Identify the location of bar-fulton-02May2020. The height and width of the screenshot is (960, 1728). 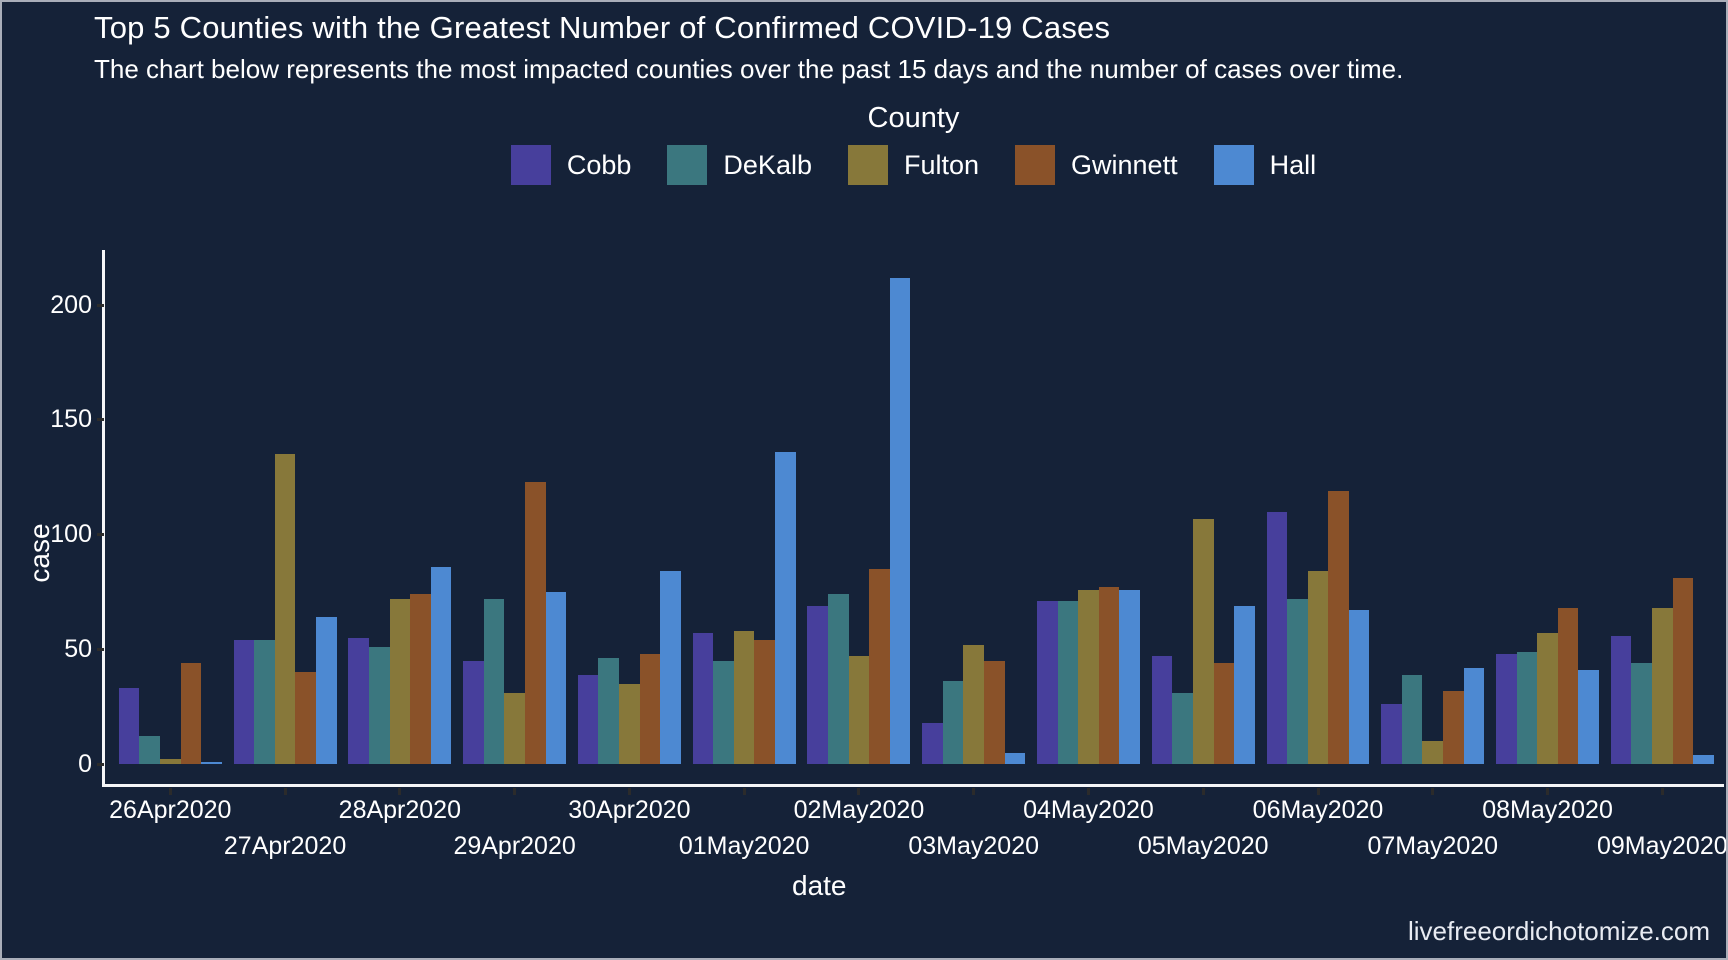
(859, 710).